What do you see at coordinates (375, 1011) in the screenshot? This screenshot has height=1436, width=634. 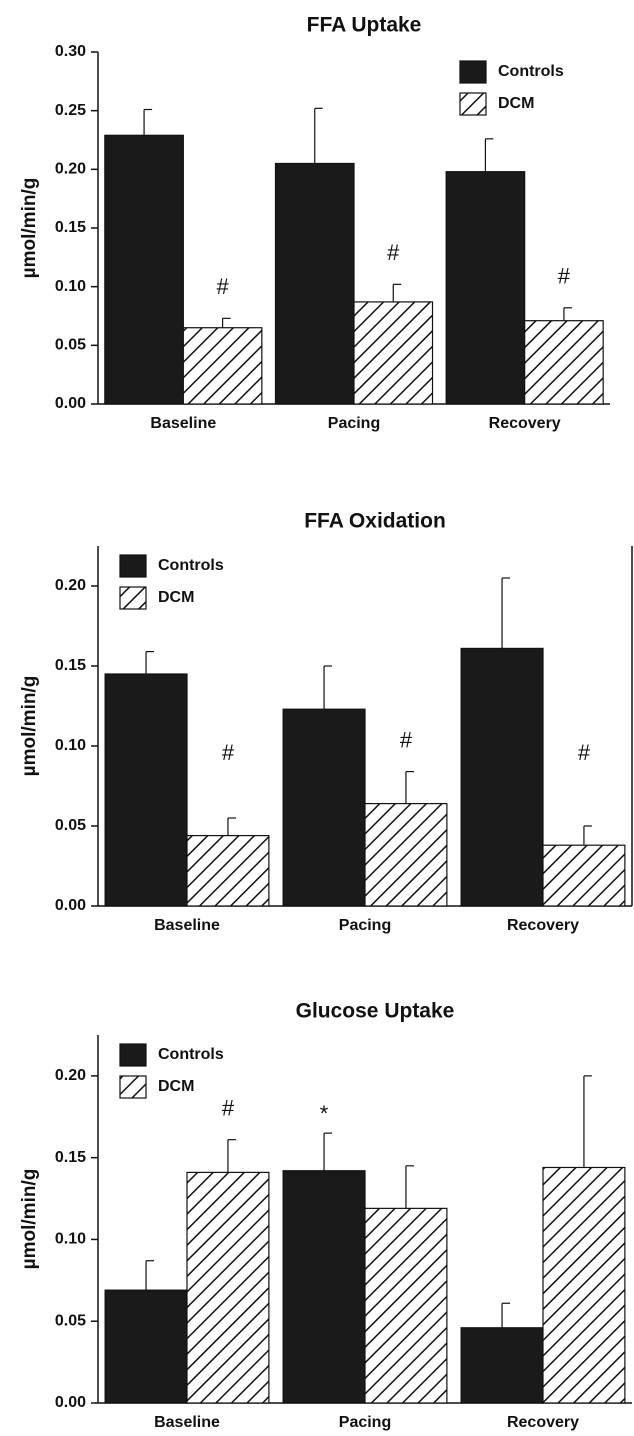 I see `chart-title: Glucose Uptake` at bounding box center [375, 1011].